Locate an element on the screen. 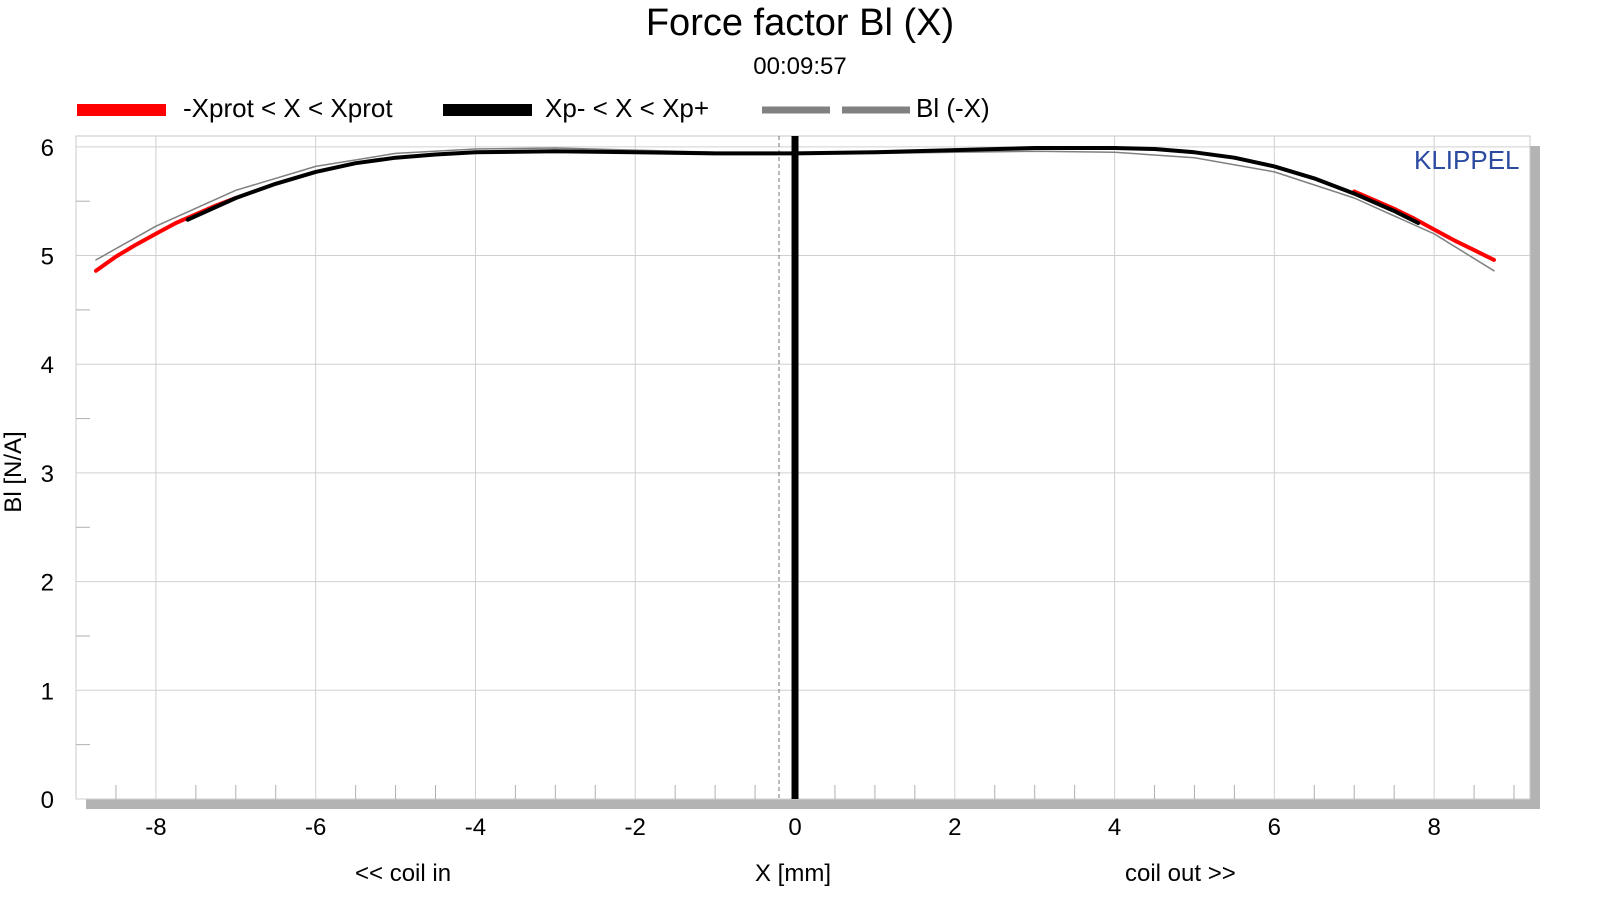 The width and height of the screenshot is (1600, 900). x-tick-label: 4 is located at coordinates (1114, 827).